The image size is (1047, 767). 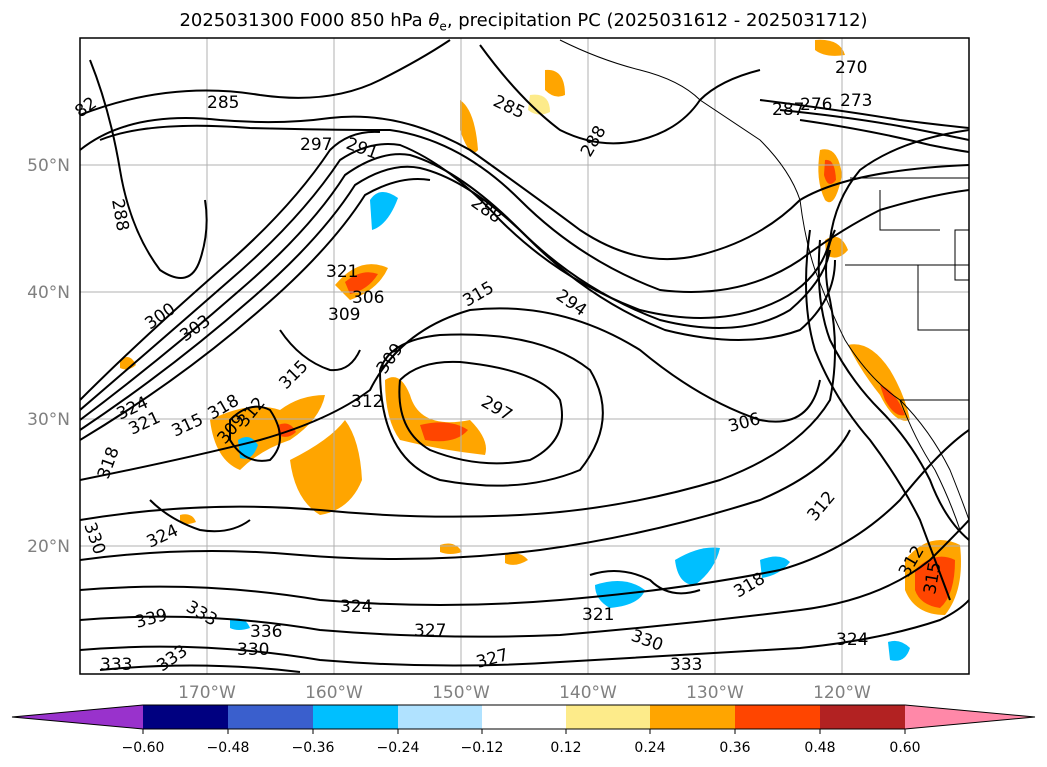 I want to click on colorbar-over-arrow, so click(x=970, y=717).